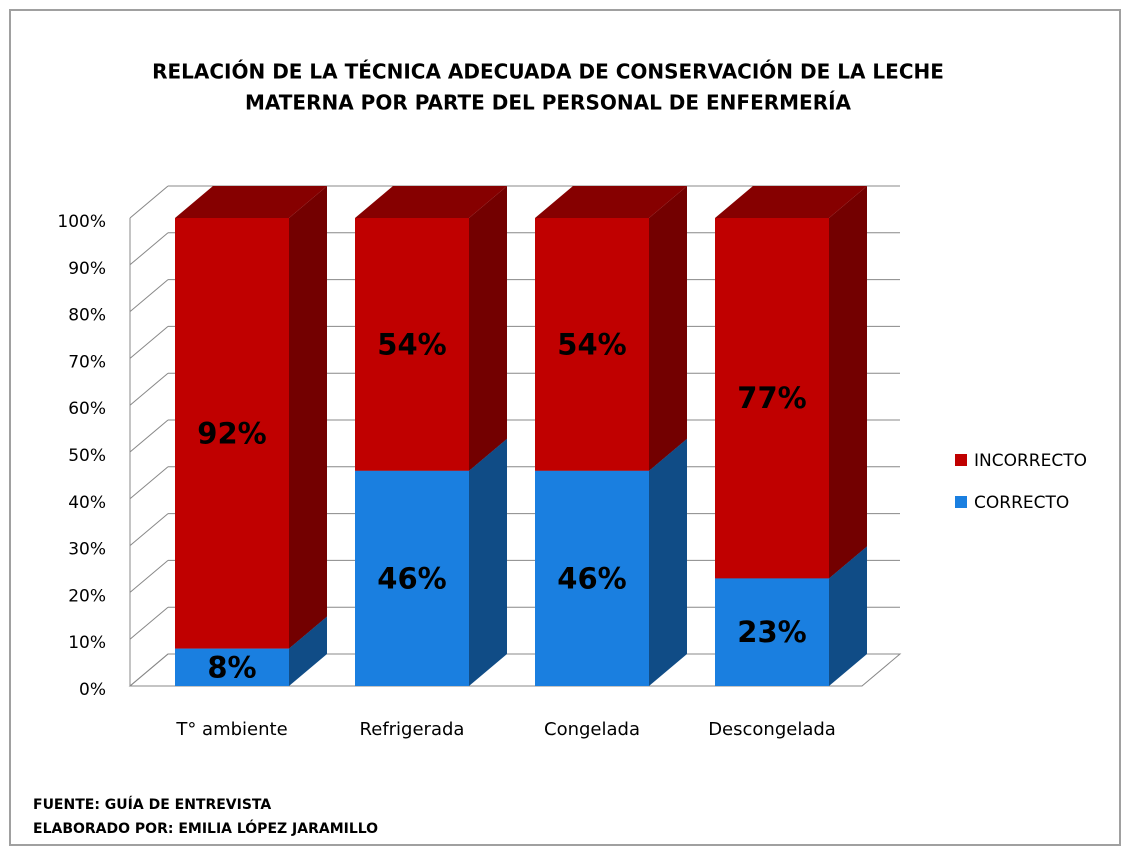 This screenshot has height=852, width=1127. Describe the element at coordinates (92, 690) in the screenshot. I see `y-tick-label: 0%` at that location.